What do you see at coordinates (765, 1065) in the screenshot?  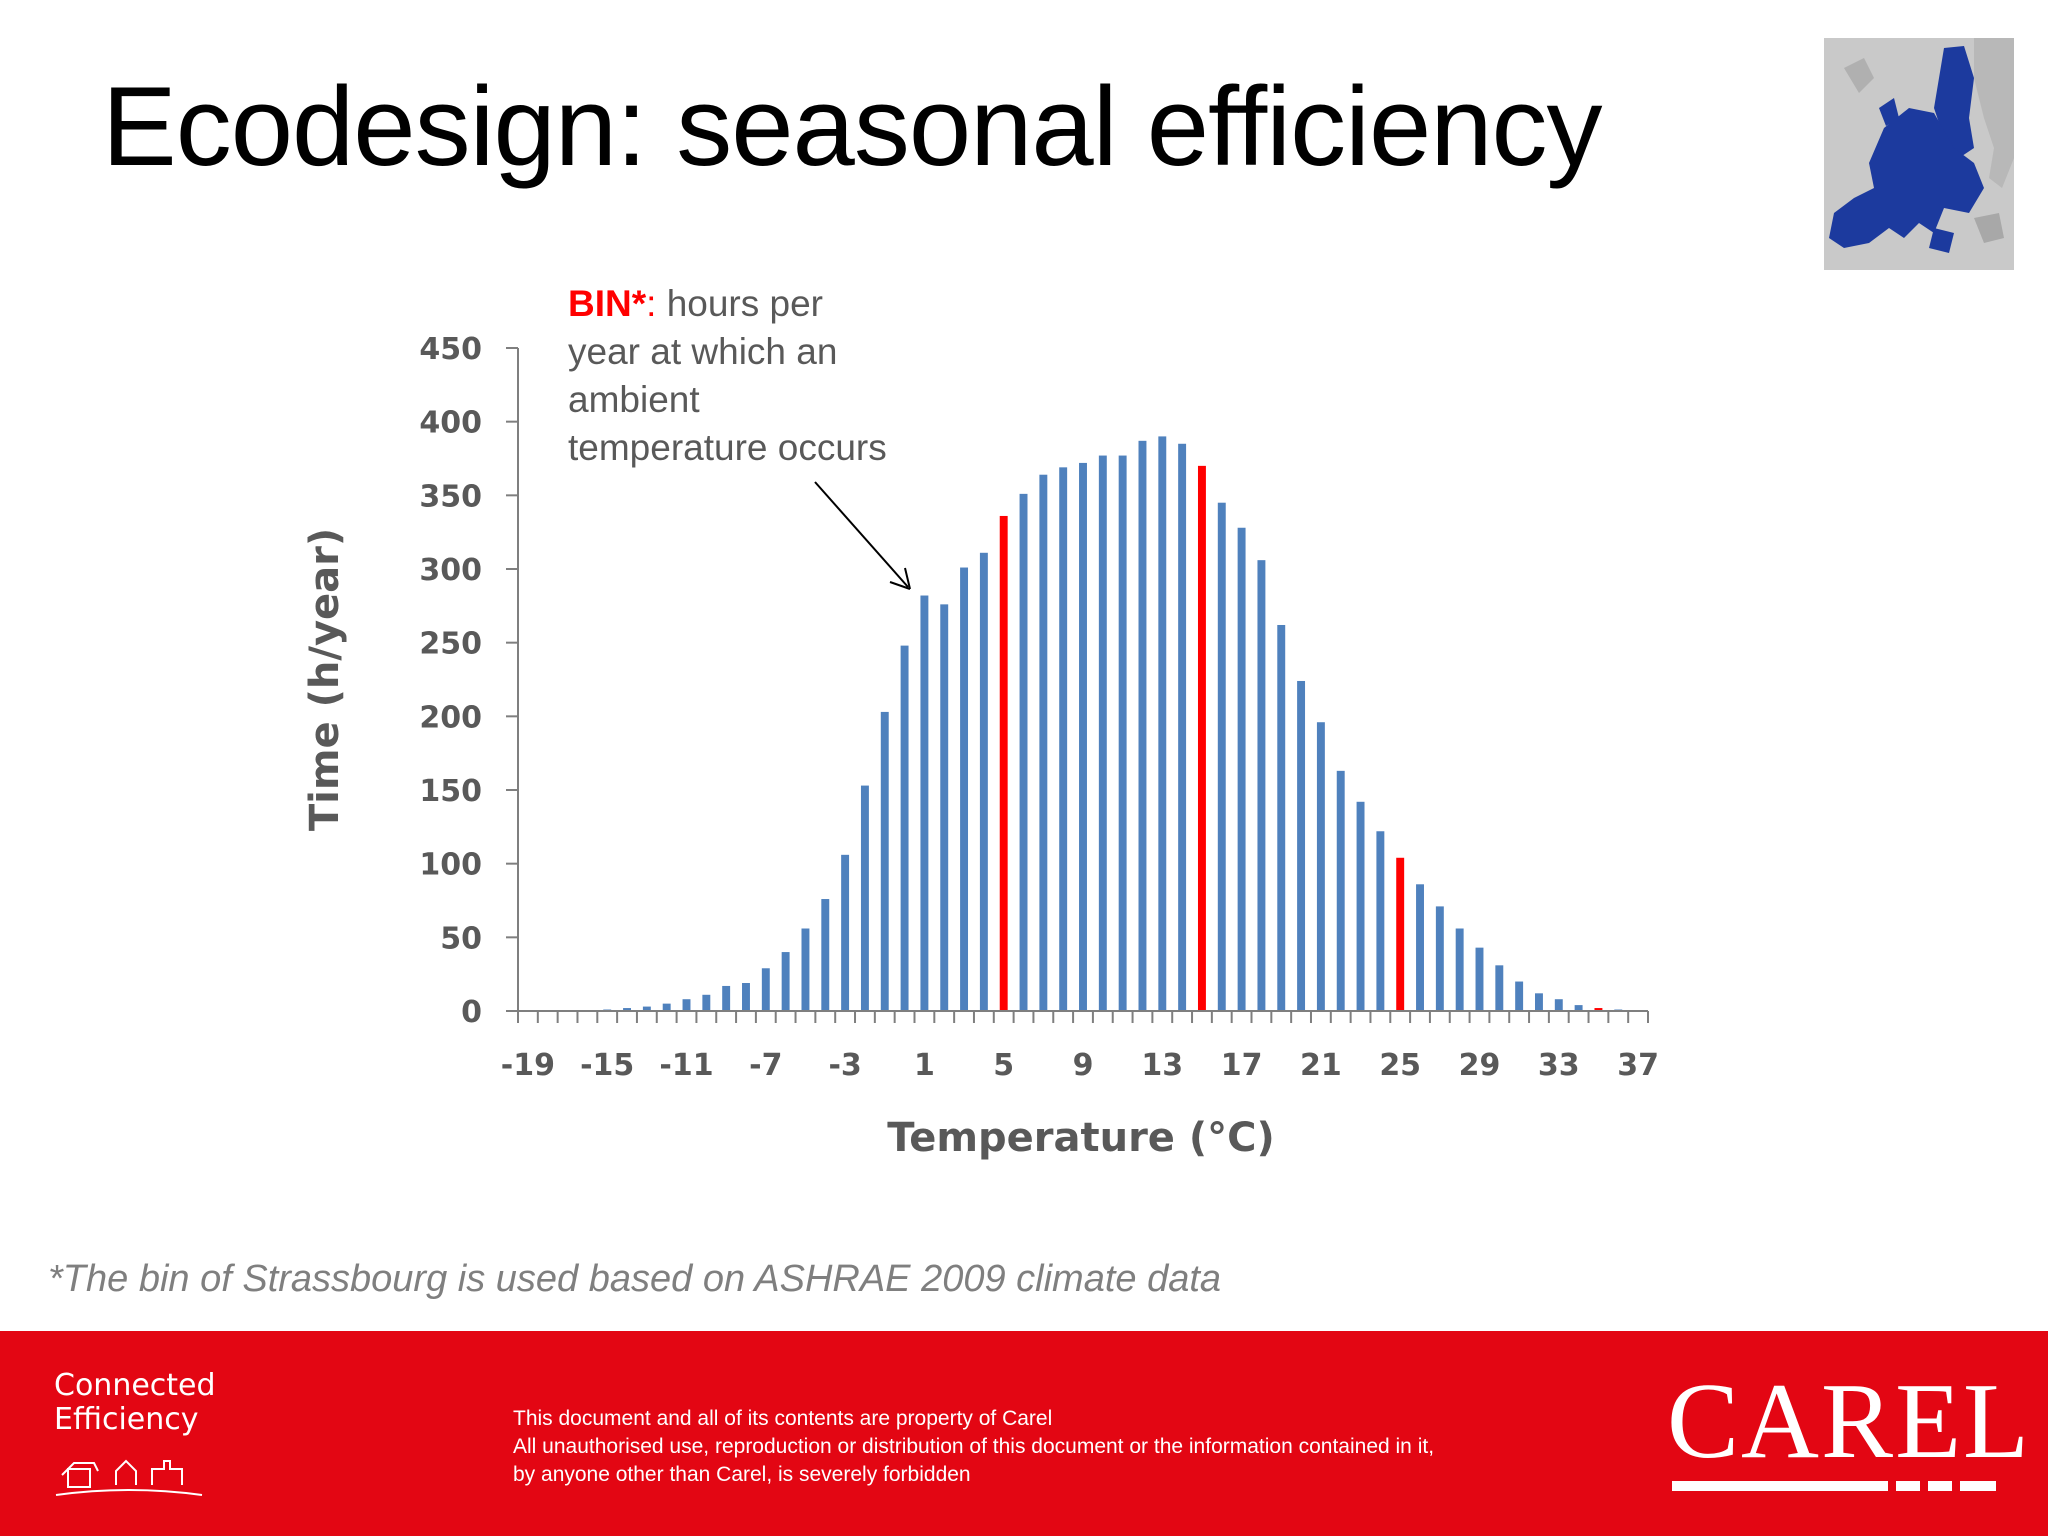 I see `x-tick-label: -7` at bounding box center [765, 1065].